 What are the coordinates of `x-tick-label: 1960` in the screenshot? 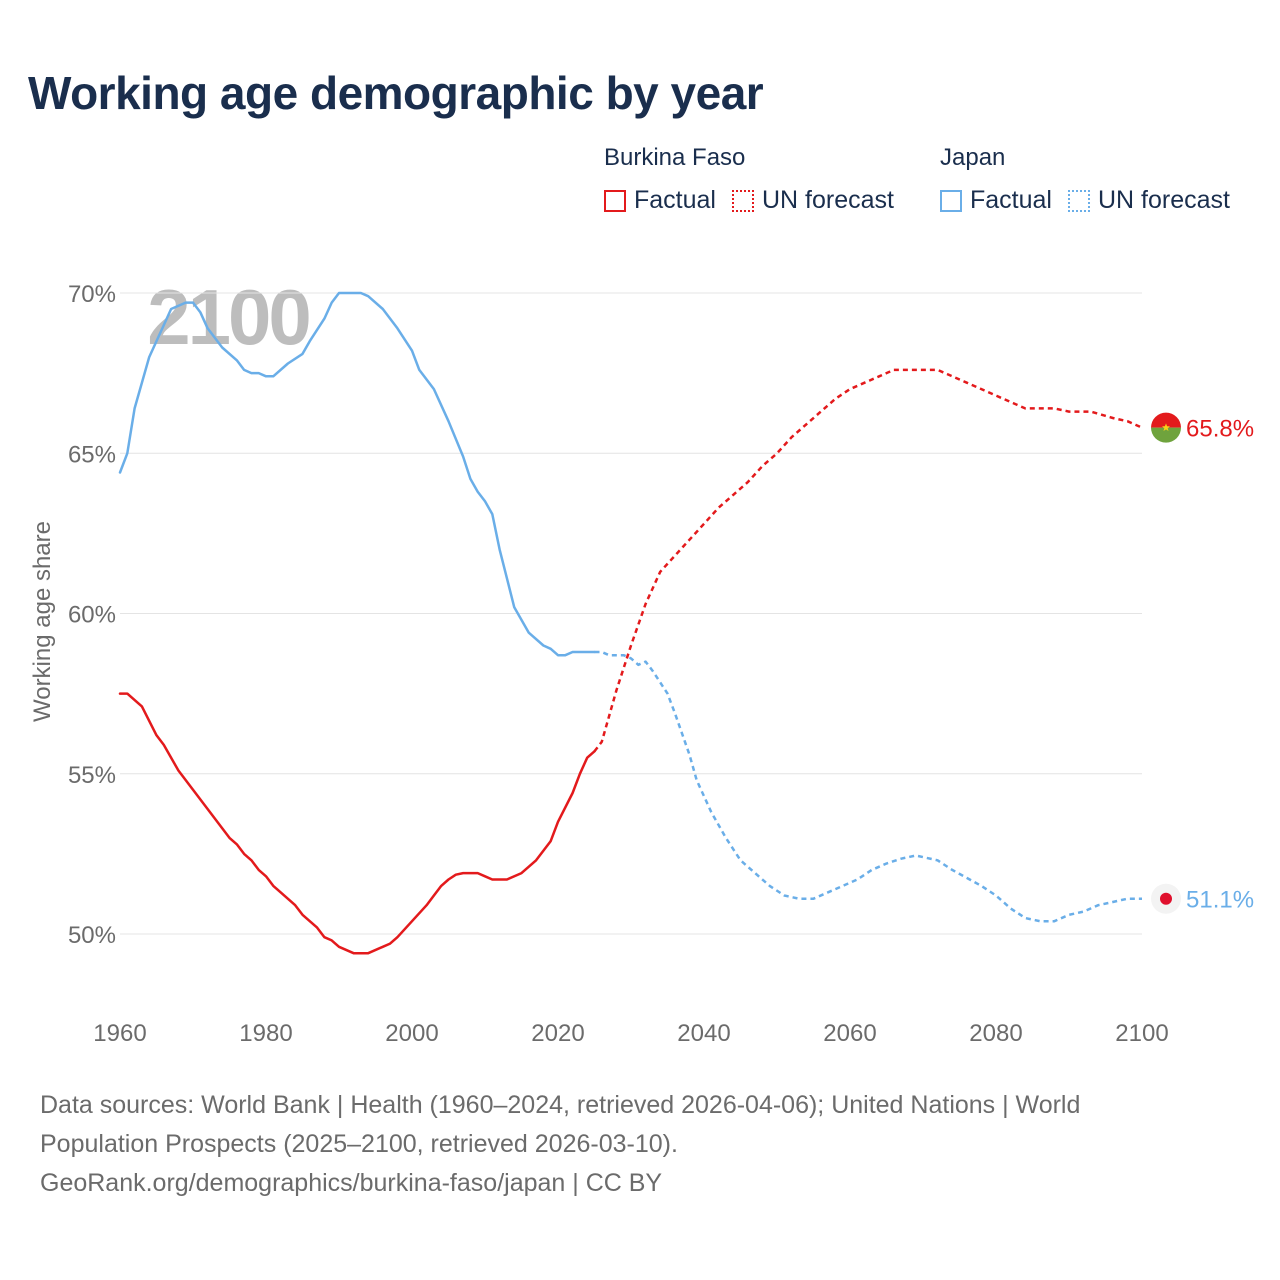 It's located at (119, 1033).